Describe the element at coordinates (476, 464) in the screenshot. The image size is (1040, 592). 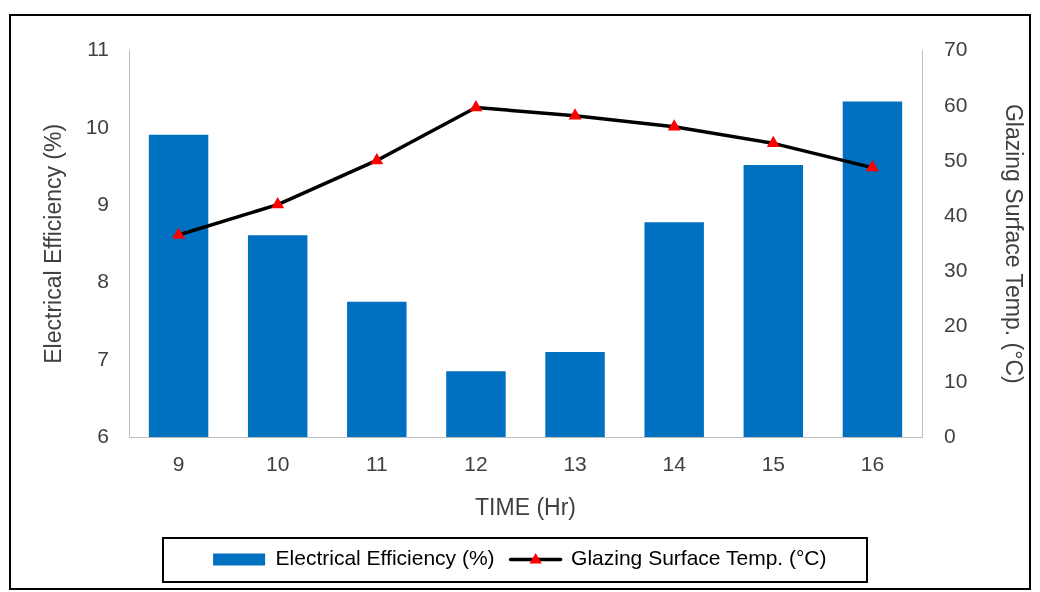
I see `x-tick-label: 12` at that location.